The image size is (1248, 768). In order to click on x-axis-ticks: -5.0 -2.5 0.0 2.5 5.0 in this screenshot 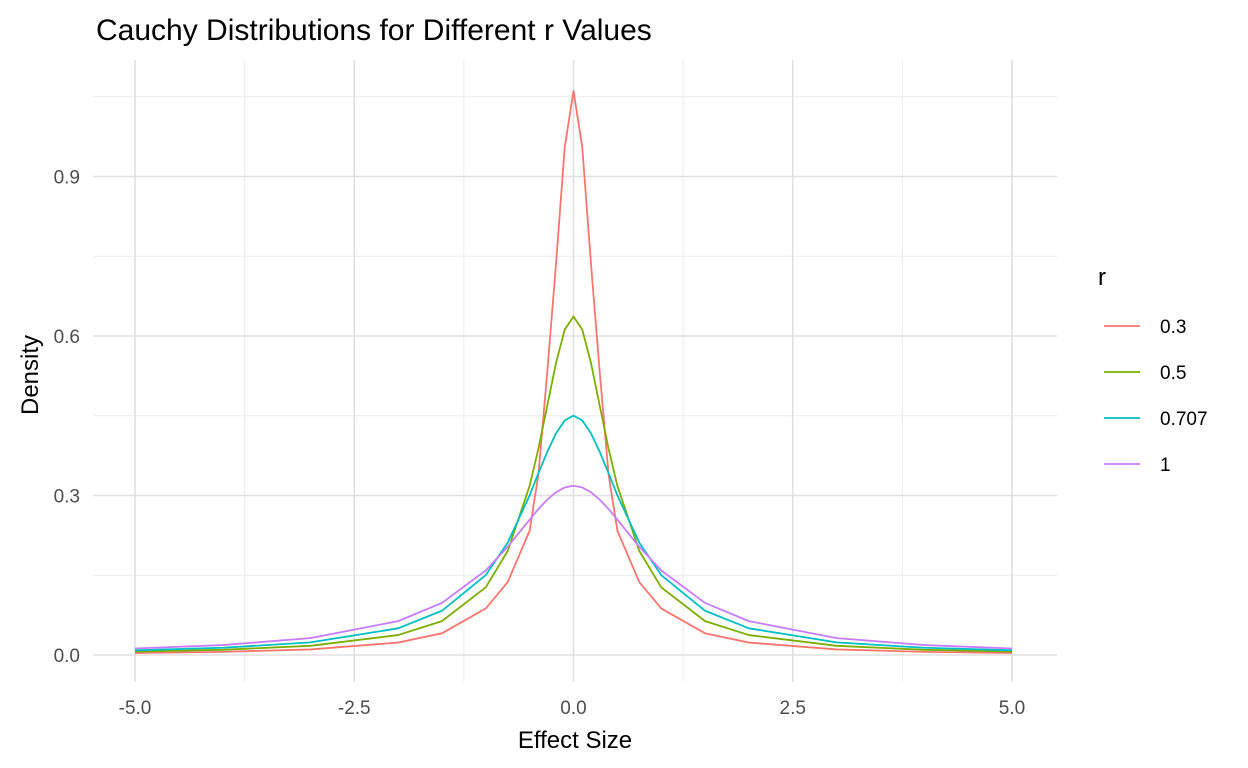, I will do `click(572, 708)`.